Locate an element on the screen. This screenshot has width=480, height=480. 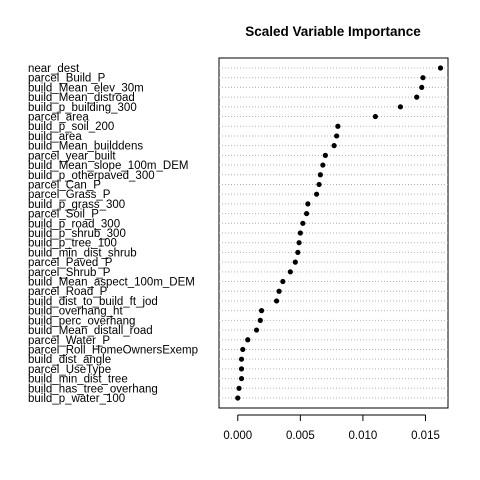
variable-label: build_p_building_300 is located at coordinates (82, 108).